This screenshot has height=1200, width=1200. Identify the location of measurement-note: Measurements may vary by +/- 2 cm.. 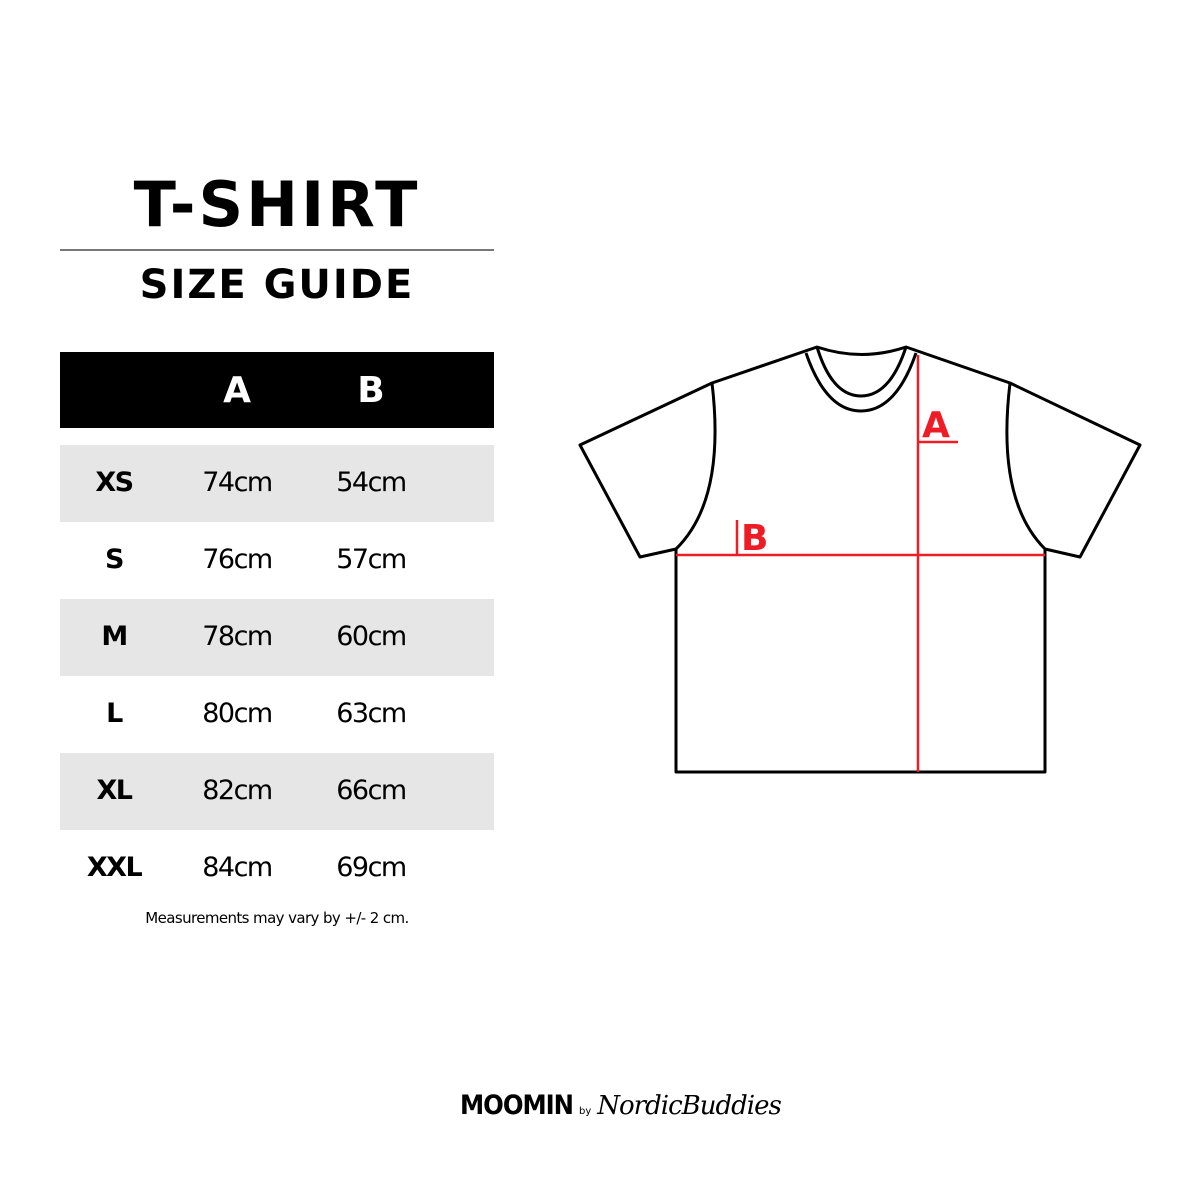
(277, 918).